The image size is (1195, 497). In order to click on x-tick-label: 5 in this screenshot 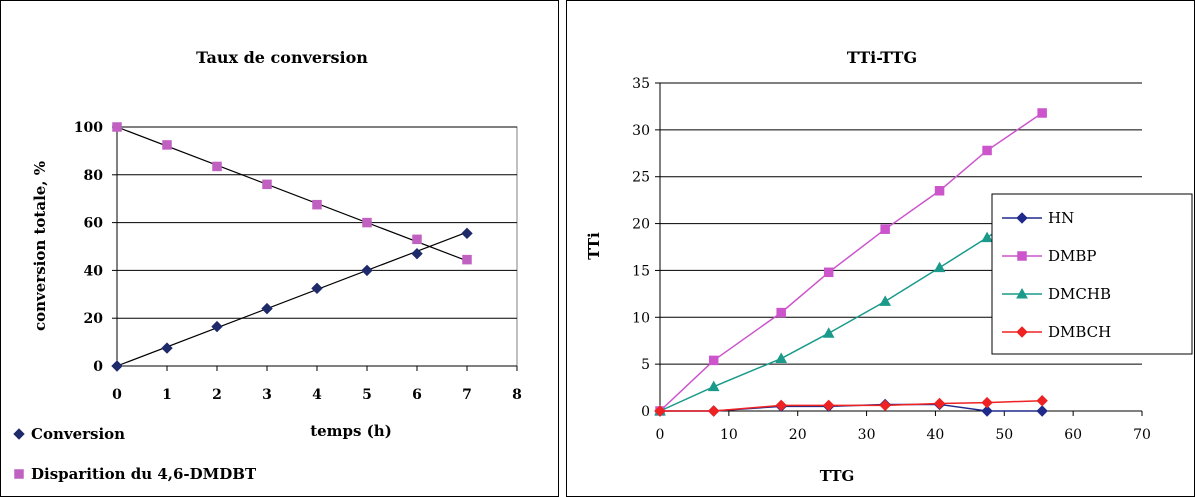, I will do `click(367, 395)`.